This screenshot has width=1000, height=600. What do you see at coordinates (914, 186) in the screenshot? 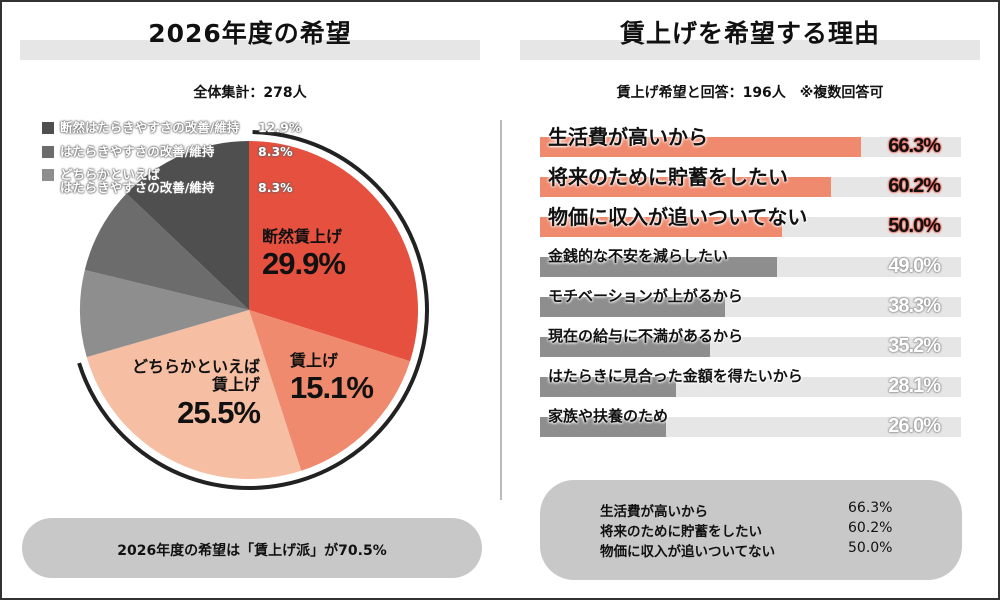
I see `bar-value: 60.2%` at bounding box center [914, 186].